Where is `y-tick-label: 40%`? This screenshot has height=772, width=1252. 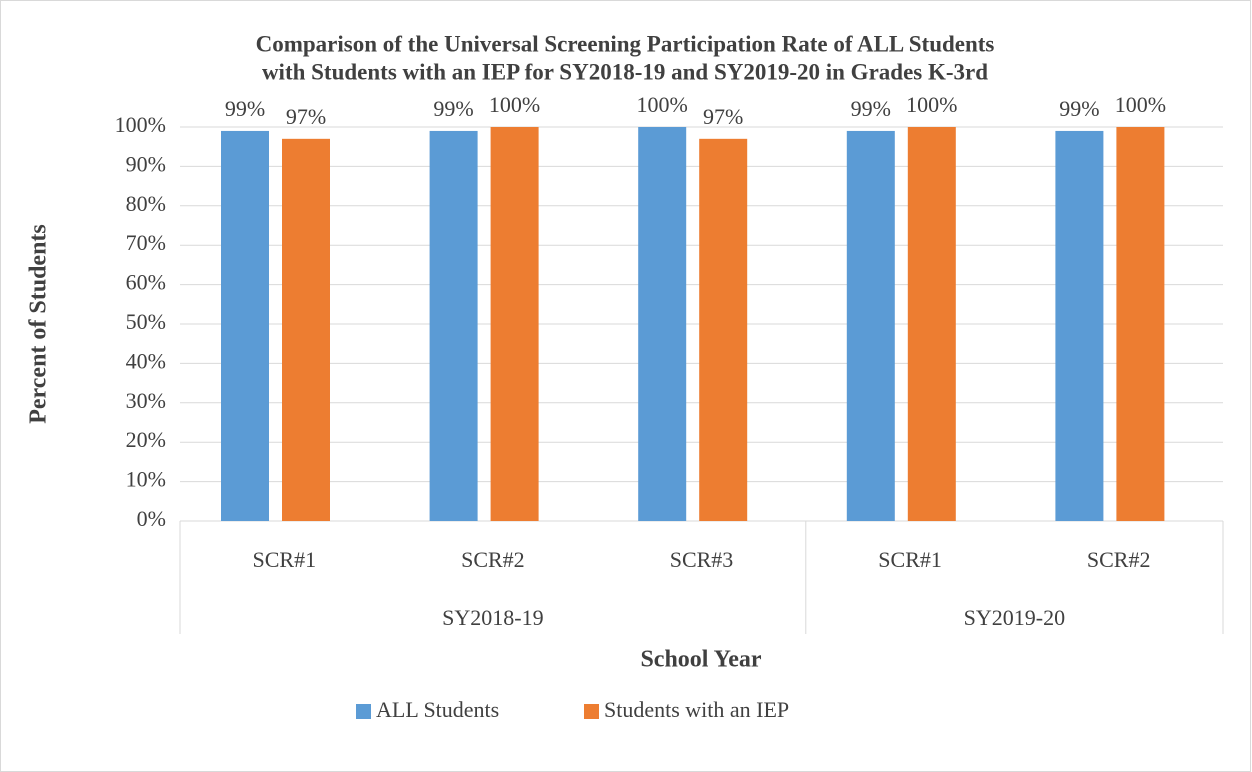 y-tick-label: 40% is located at coordinates (146, 360).